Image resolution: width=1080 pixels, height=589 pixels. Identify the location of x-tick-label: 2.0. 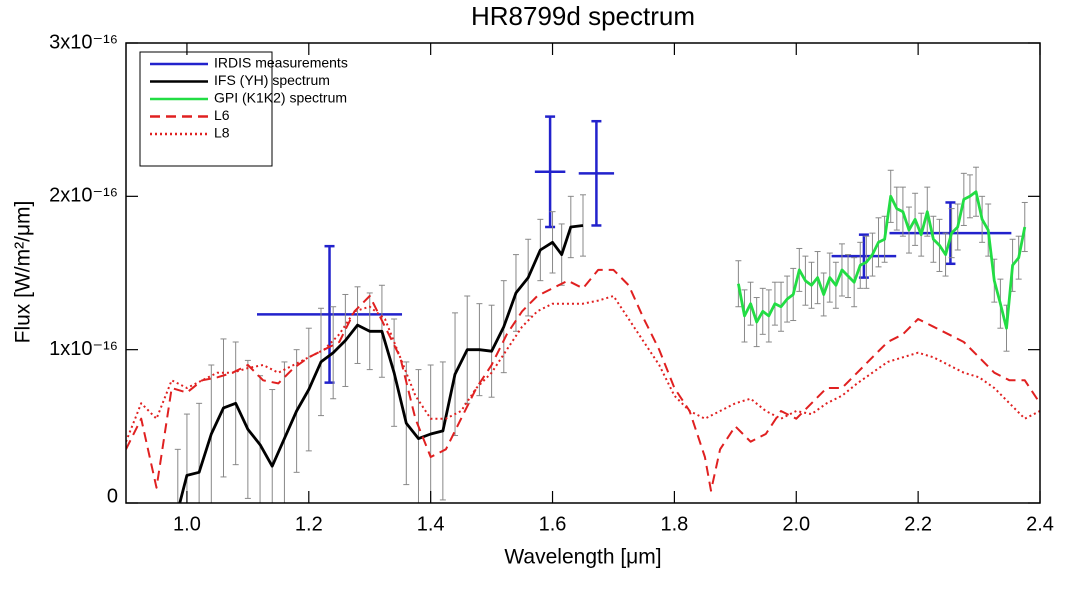
(796, 524).